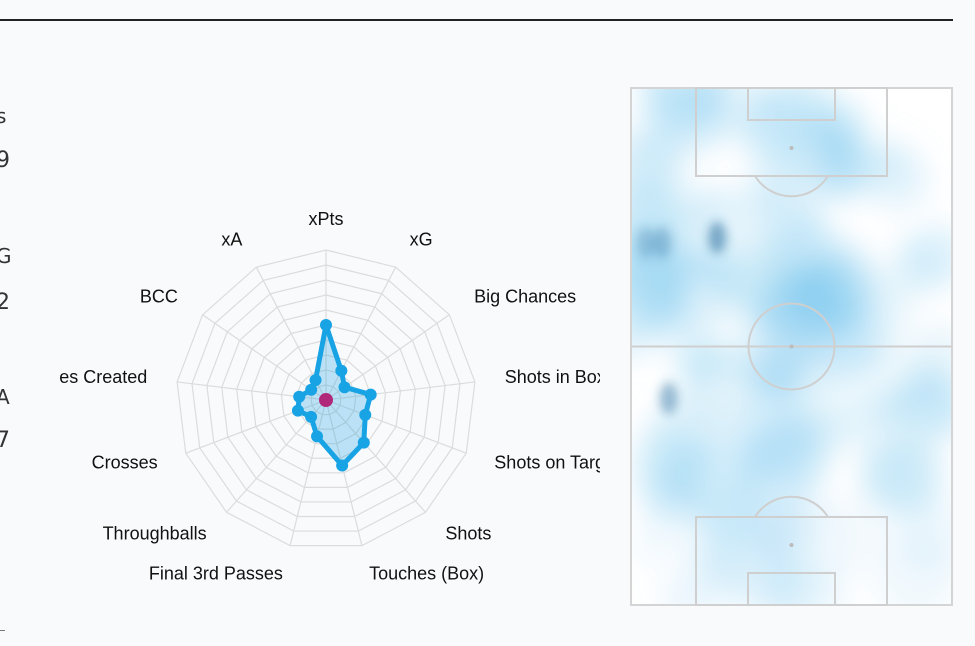  What do you see at coordinates (125, 463) in the screenshot?
I see `radar-axis-label: Crosses` at bounding box center [125, 463].